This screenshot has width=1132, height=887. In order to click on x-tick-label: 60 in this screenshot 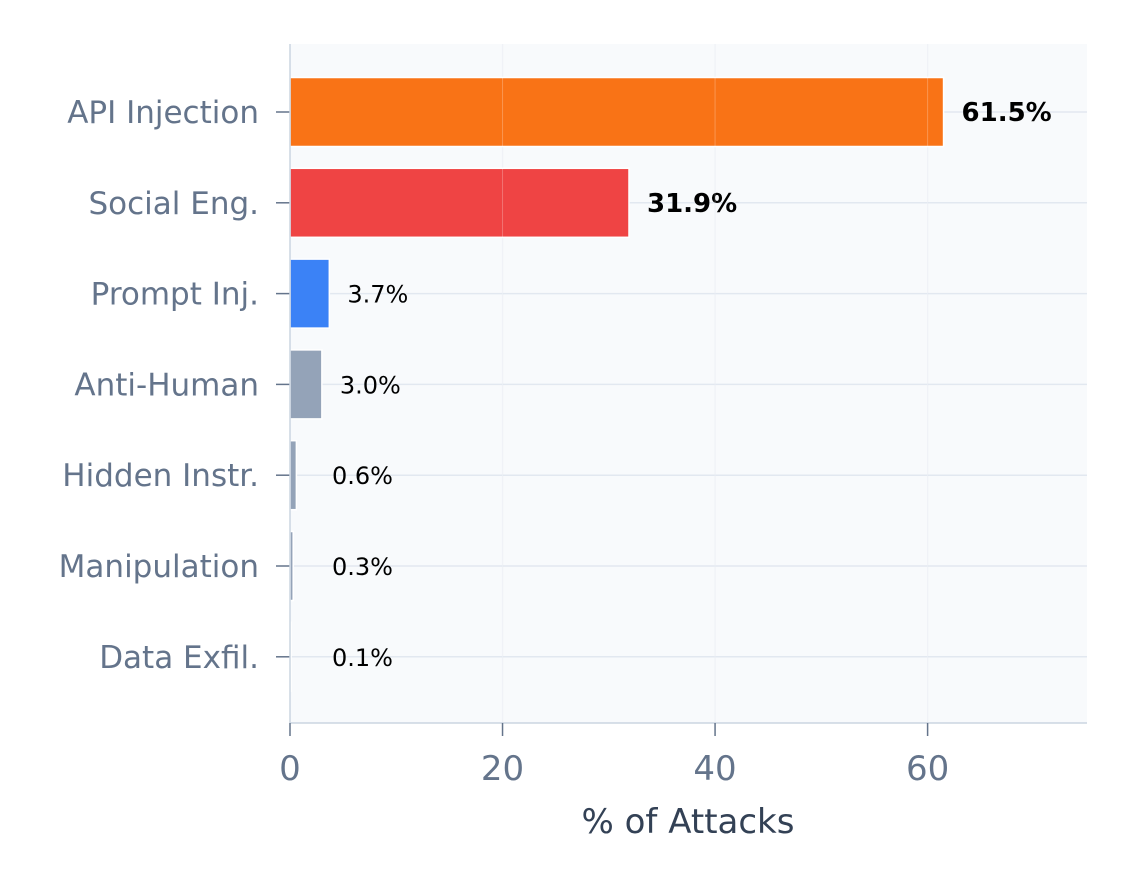, I will do `click(927, 769)`.